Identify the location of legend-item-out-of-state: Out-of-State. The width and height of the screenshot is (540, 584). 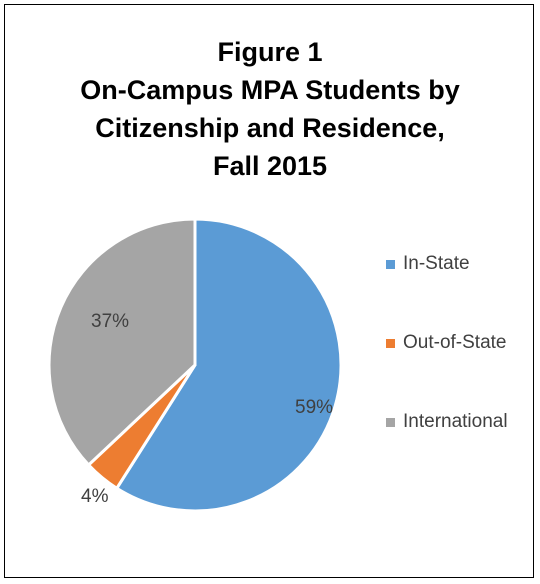
(446, 343).